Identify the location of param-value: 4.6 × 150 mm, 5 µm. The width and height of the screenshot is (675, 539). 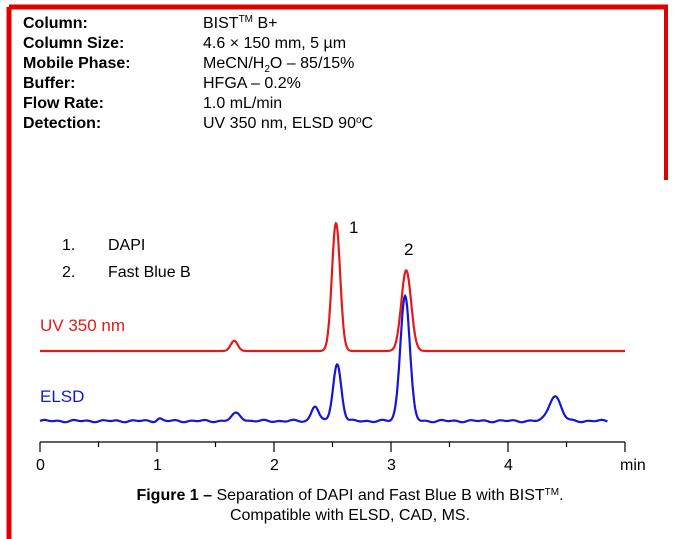
(275, 43).